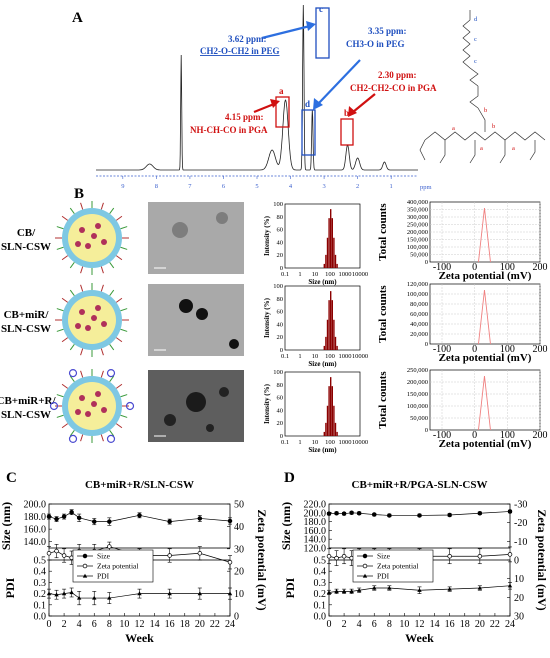 The width and height of the screenshot is (550, 658). Describe the element at coordinates (280, 242) in the screenshot. I see `dls-ytick: 40` at that location.